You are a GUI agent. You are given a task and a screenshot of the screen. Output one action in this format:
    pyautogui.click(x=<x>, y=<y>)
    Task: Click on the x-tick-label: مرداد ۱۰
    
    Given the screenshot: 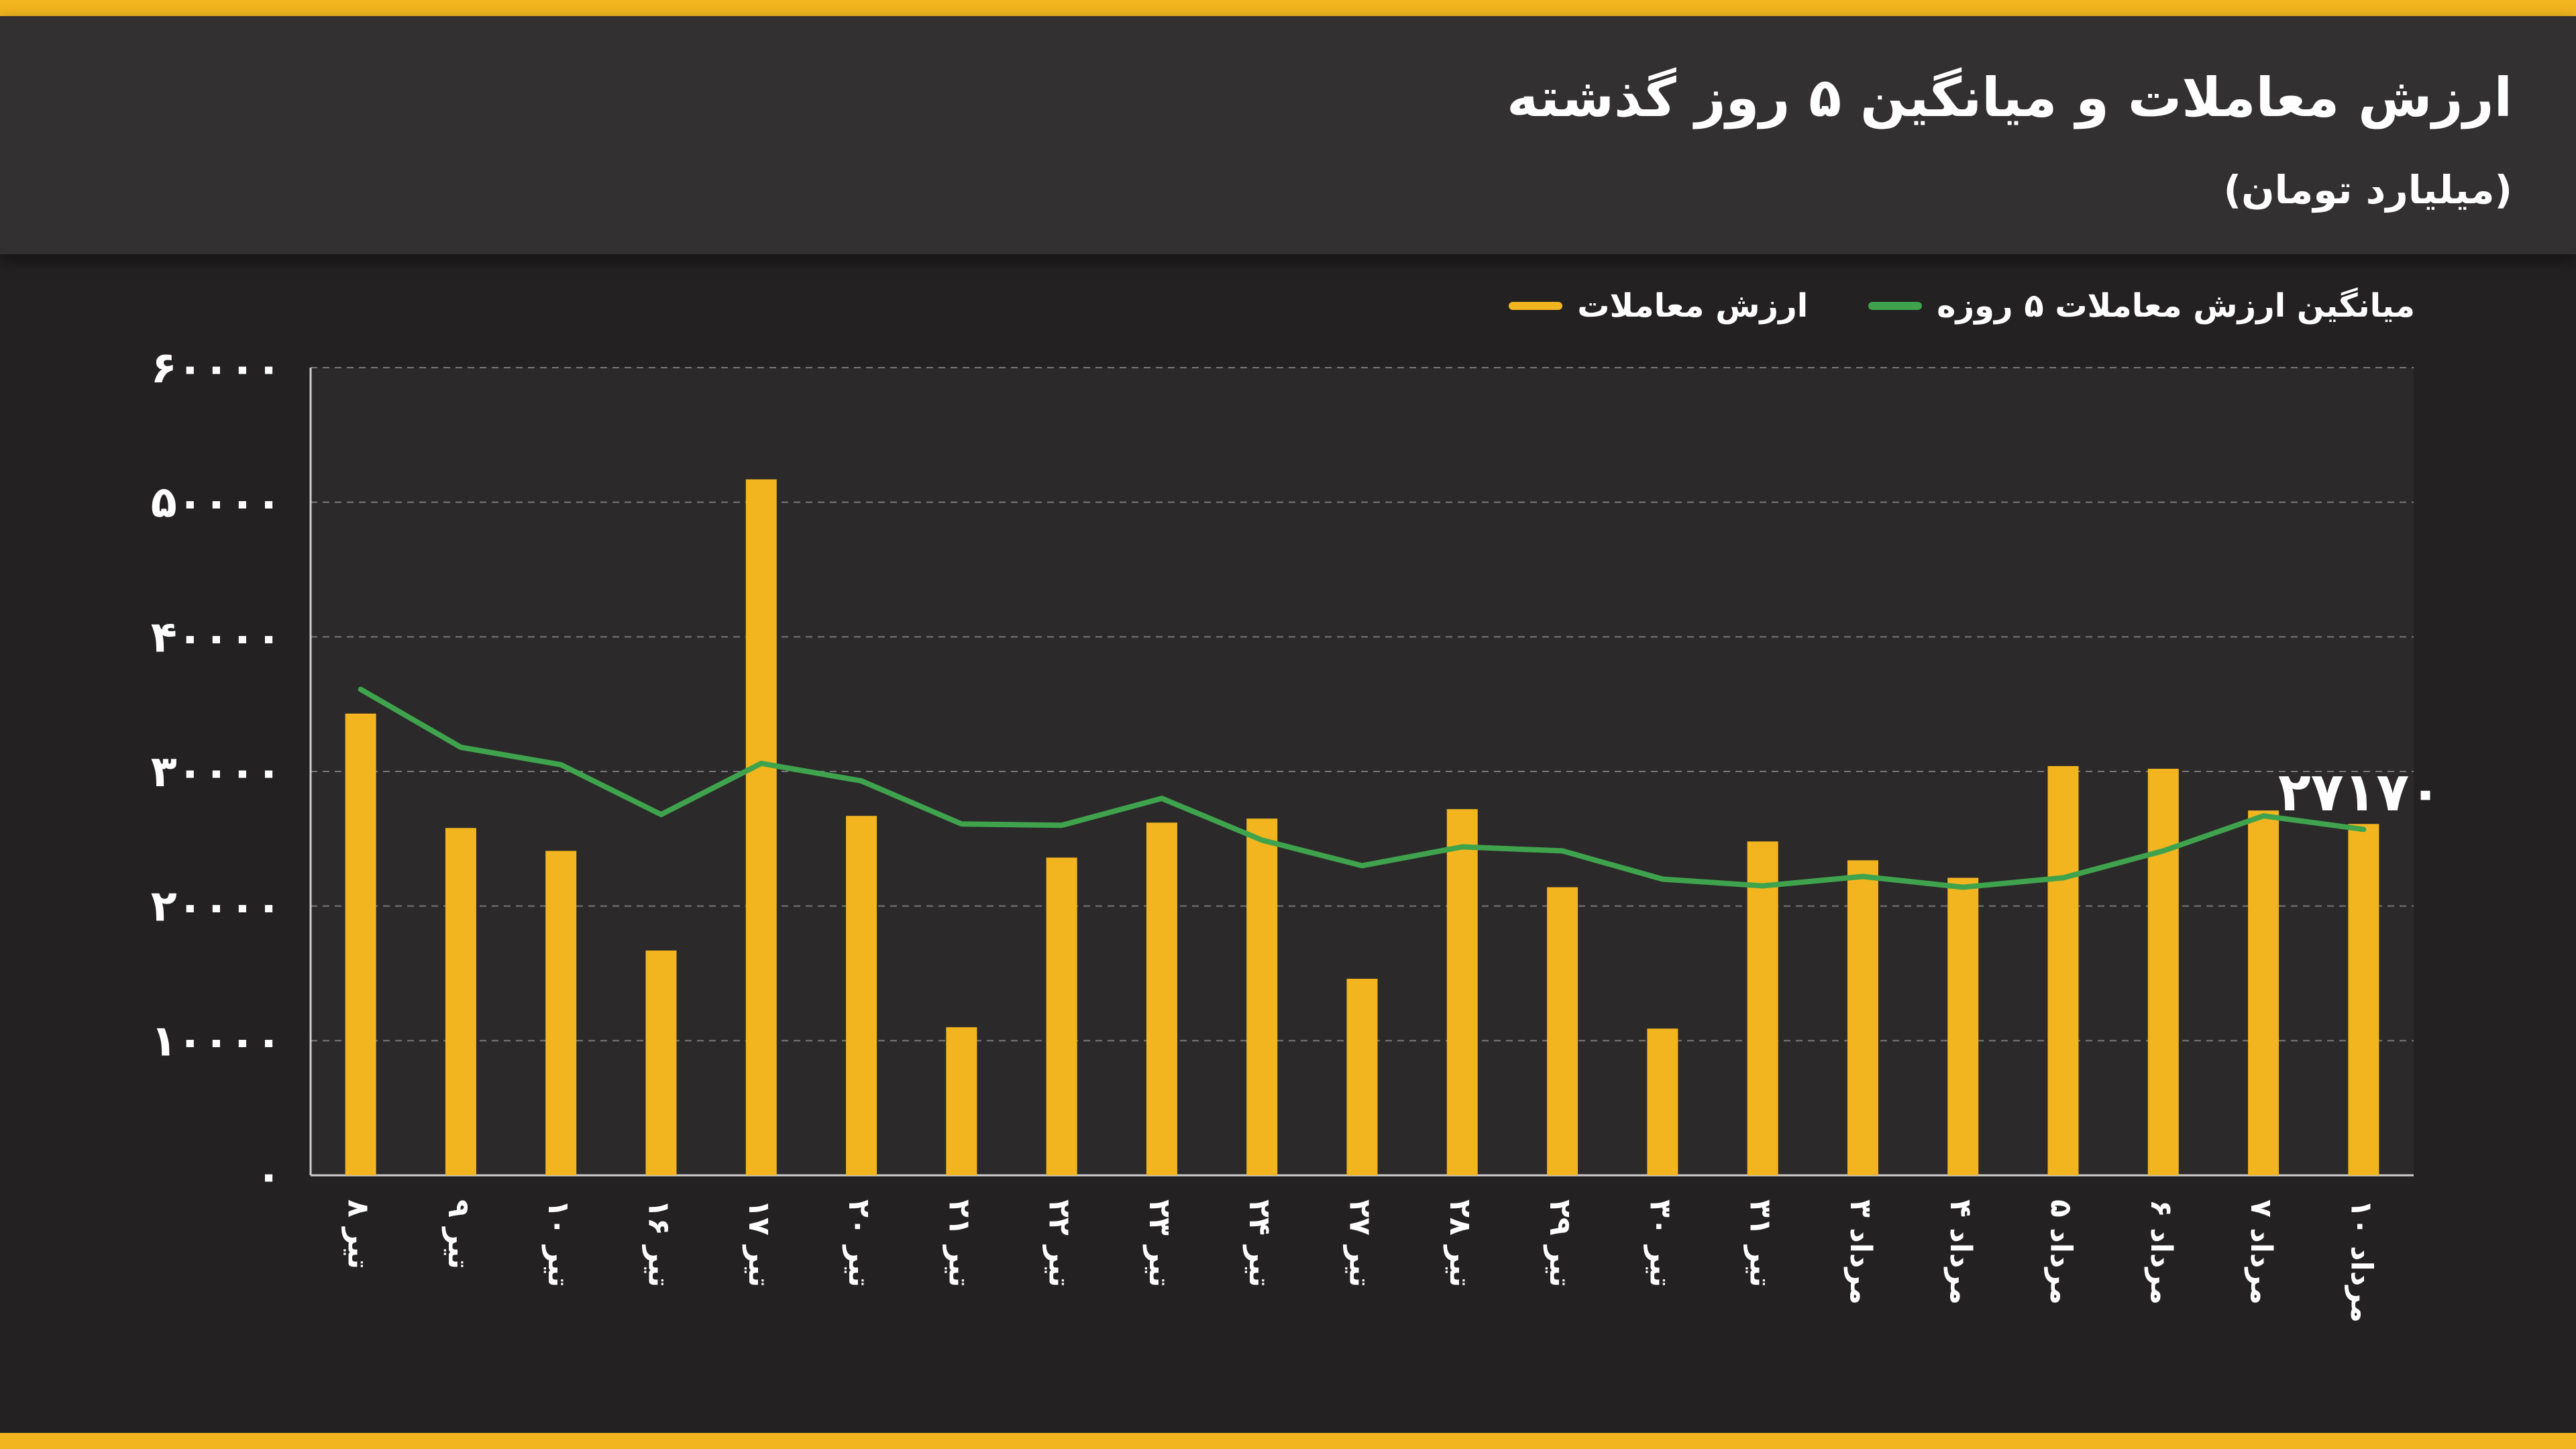 What is the action you would take?
    pyautogui.click(x=2361, y=1261)
    